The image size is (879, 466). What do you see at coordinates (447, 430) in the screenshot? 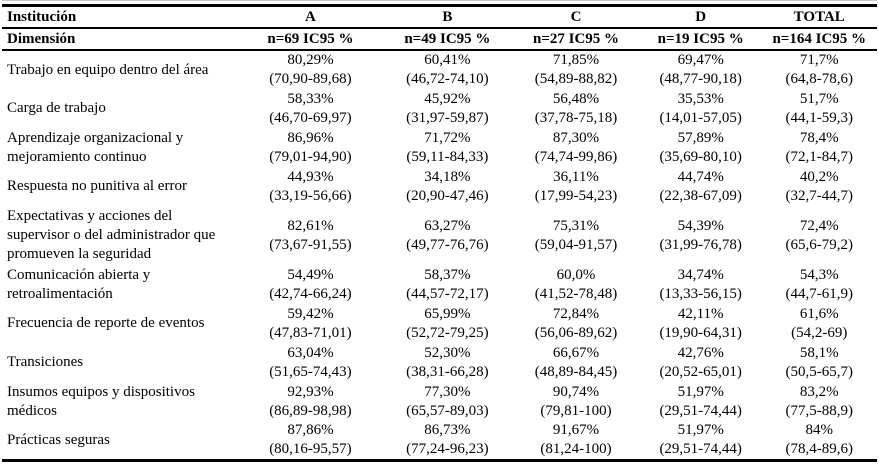
I see `percentage-value: 86,73%` at bounding box center [447, 430].